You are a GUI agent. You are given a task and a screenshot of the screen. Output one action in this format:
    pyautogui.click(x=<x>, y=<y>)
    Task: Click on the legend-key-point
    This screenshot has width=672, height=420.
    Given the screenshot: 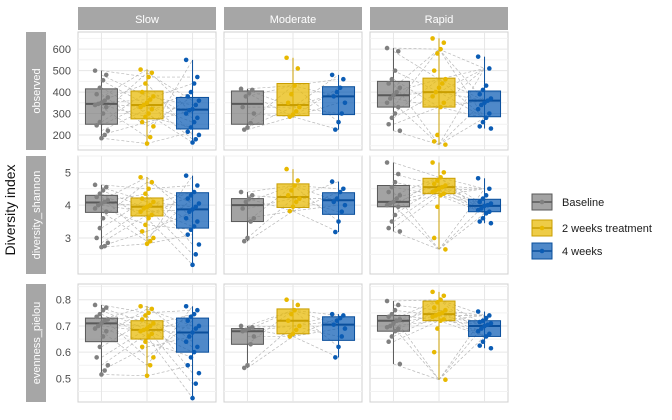 What is the action you would take?
    pyautogui.click(x=542, y=251)
    